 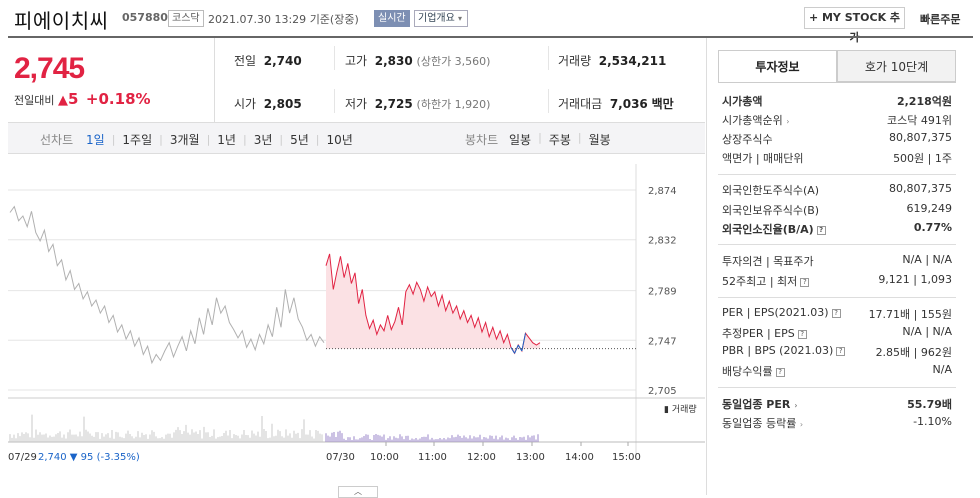 I want to click on period-tab: 5년, so click(x=299, y=140).